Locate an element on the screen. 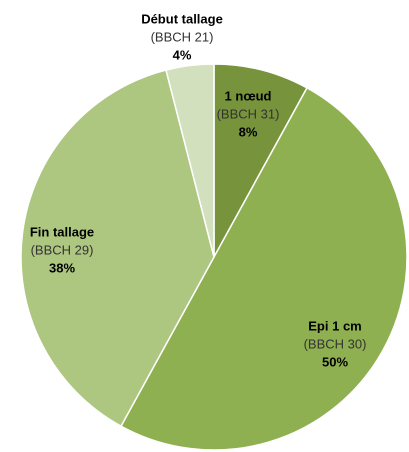 The height and width of the screenshot is (452, 409). slice-note: (BBCH 31) is located at coordinates (248, 113).